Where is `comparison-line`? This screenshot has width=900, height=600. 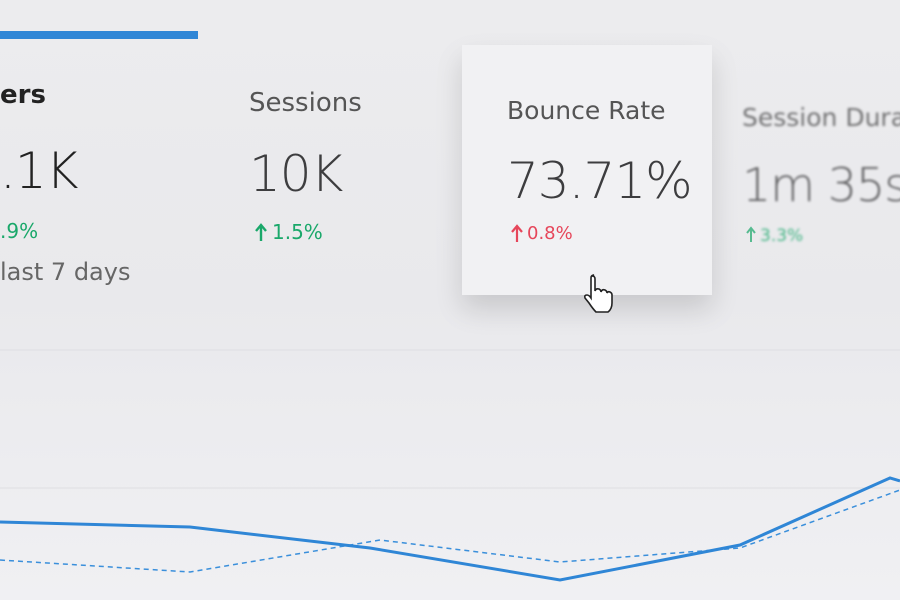
comparison-line is located at coordinates (450, 531).